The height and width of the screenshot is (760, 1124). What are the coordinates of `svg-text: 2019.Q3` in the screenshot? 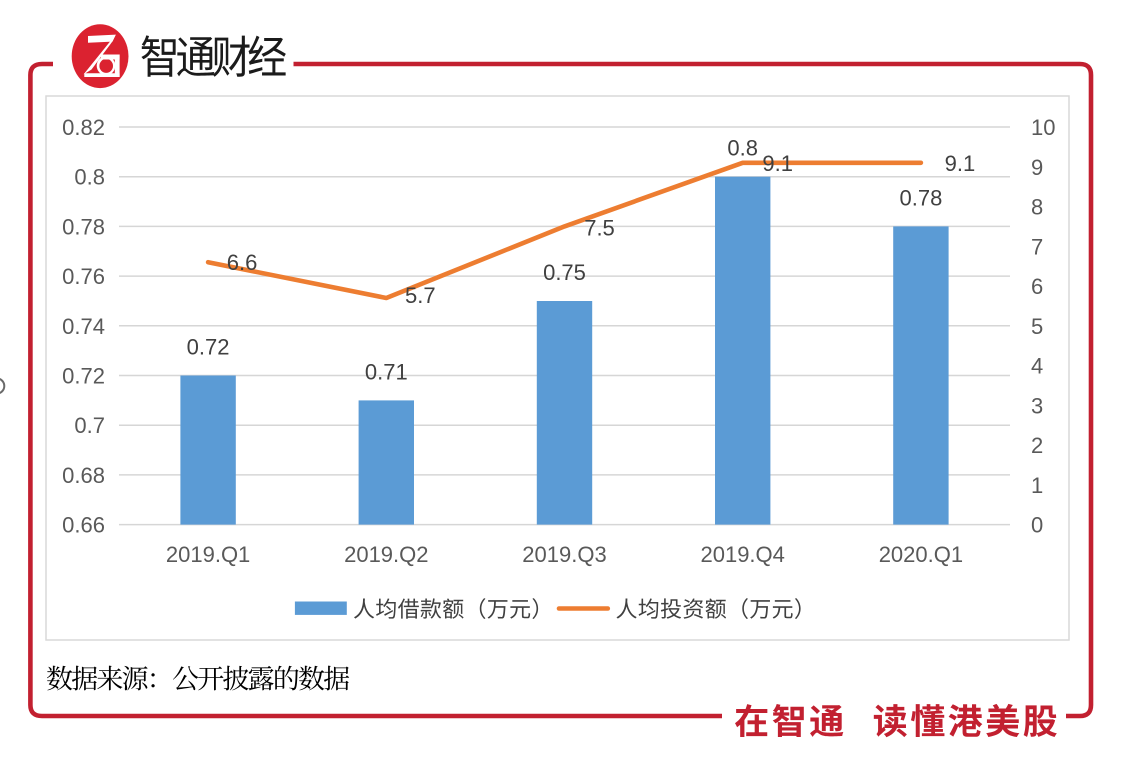 It's located at (564, 554).